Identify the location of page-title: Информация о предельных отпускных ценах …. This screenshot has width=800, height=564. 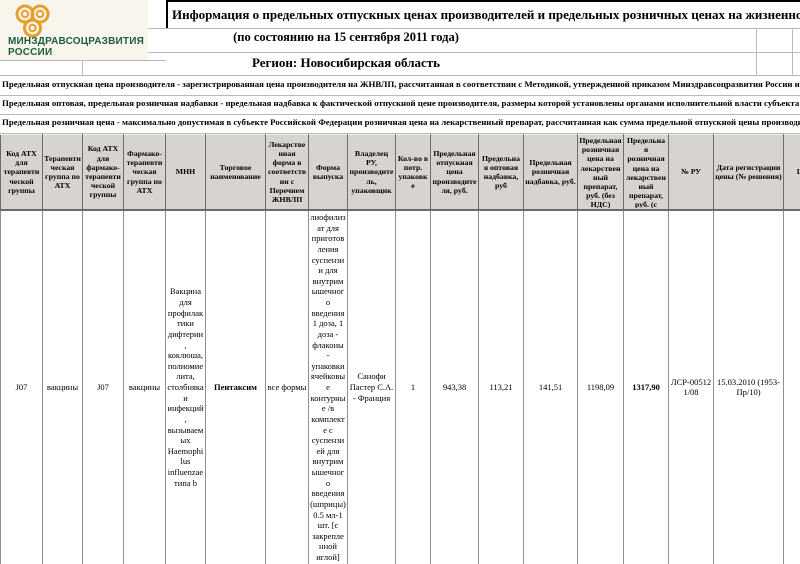
(483, 14).